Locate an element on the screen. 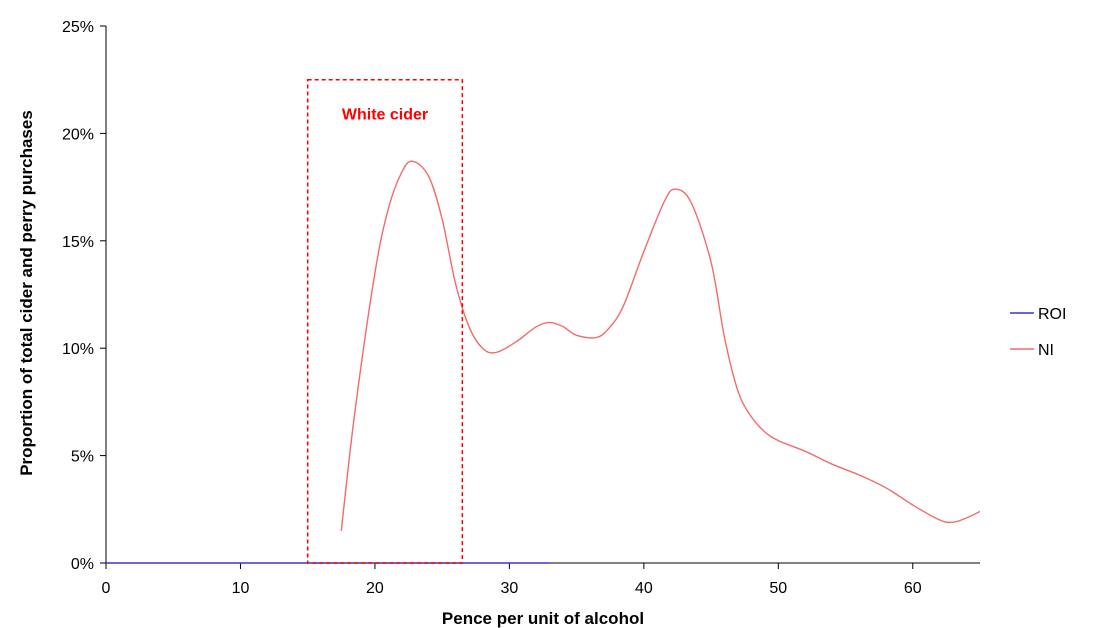 The image size is (1100, 628). legend-label-roi: ROI is located at coordinates (1052, 314).